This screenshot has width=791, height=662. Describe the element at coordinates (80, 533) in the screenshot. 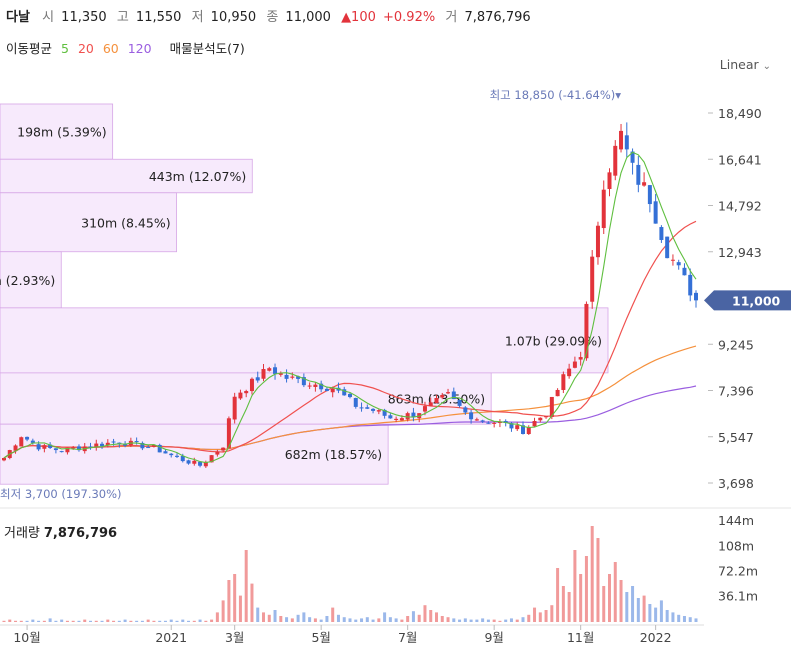

I see `volume-panel-value: 7,876,796` at that location.